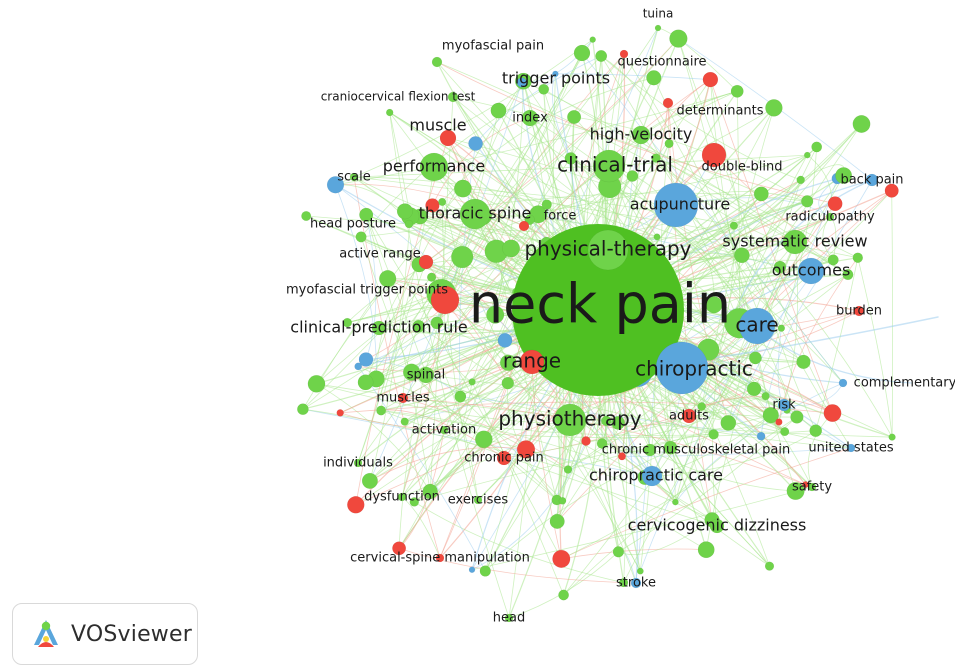 The width and height of the screenshot is (955, 669). Describe the element at coordinates (859, 311) in the screenshot. I see `label-burden: burden` at that location.